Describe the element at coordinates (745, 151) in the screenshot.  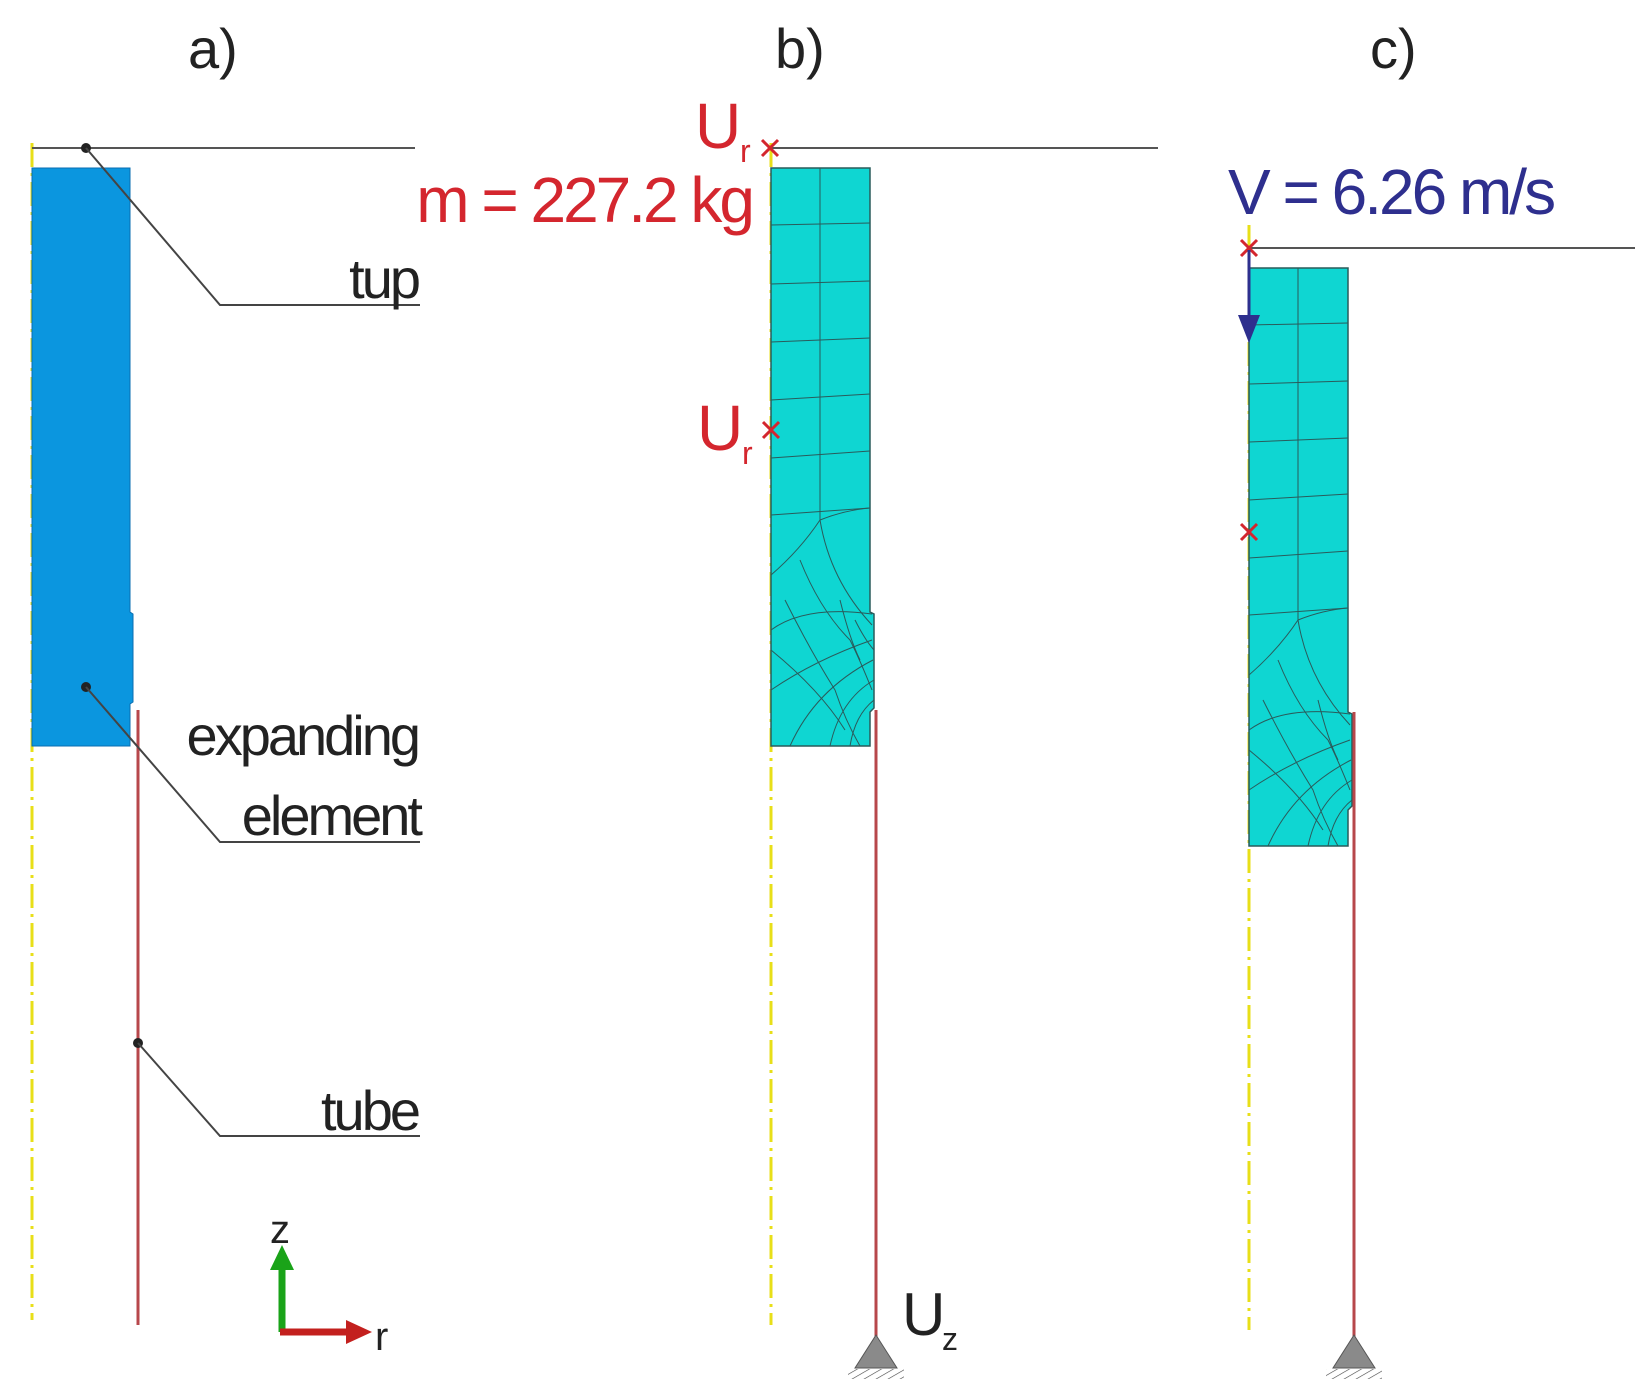
I see `bc-radial-top-sub: r` at that location.